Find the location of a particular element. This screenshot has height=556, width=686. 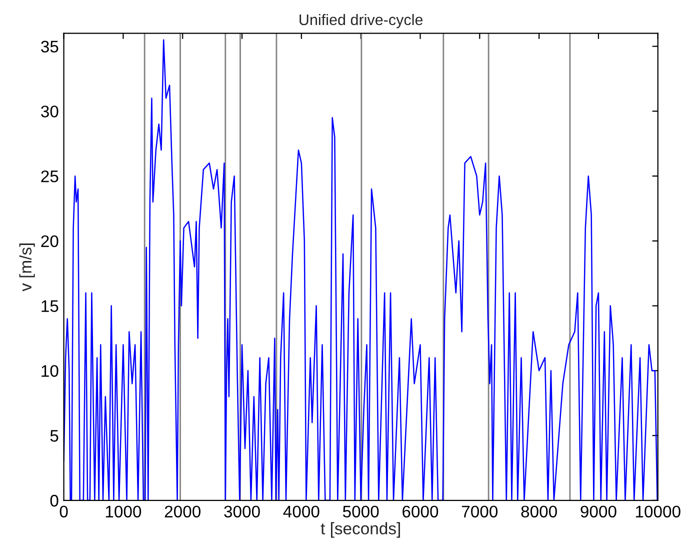

y-tick-label: 25 is located at coordinates (49, 176).